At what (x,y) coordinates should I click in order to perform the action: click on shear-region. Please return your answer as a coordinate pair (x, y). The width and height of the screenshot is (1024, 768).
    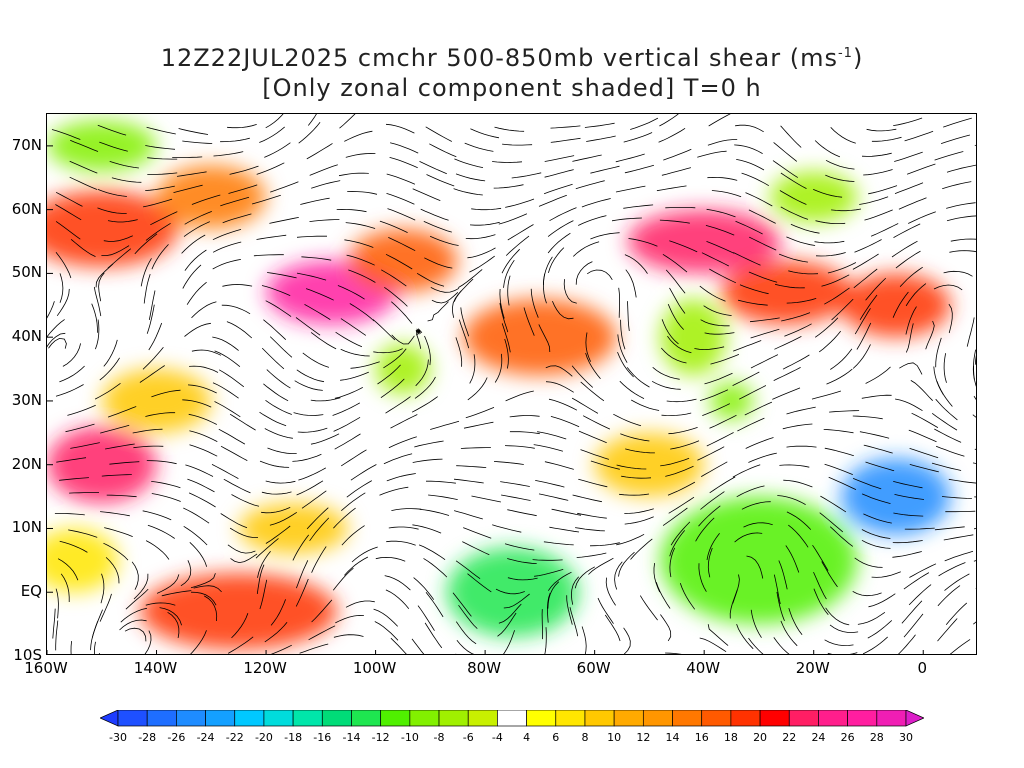
    Looking at the image, I should click on (649, 464).